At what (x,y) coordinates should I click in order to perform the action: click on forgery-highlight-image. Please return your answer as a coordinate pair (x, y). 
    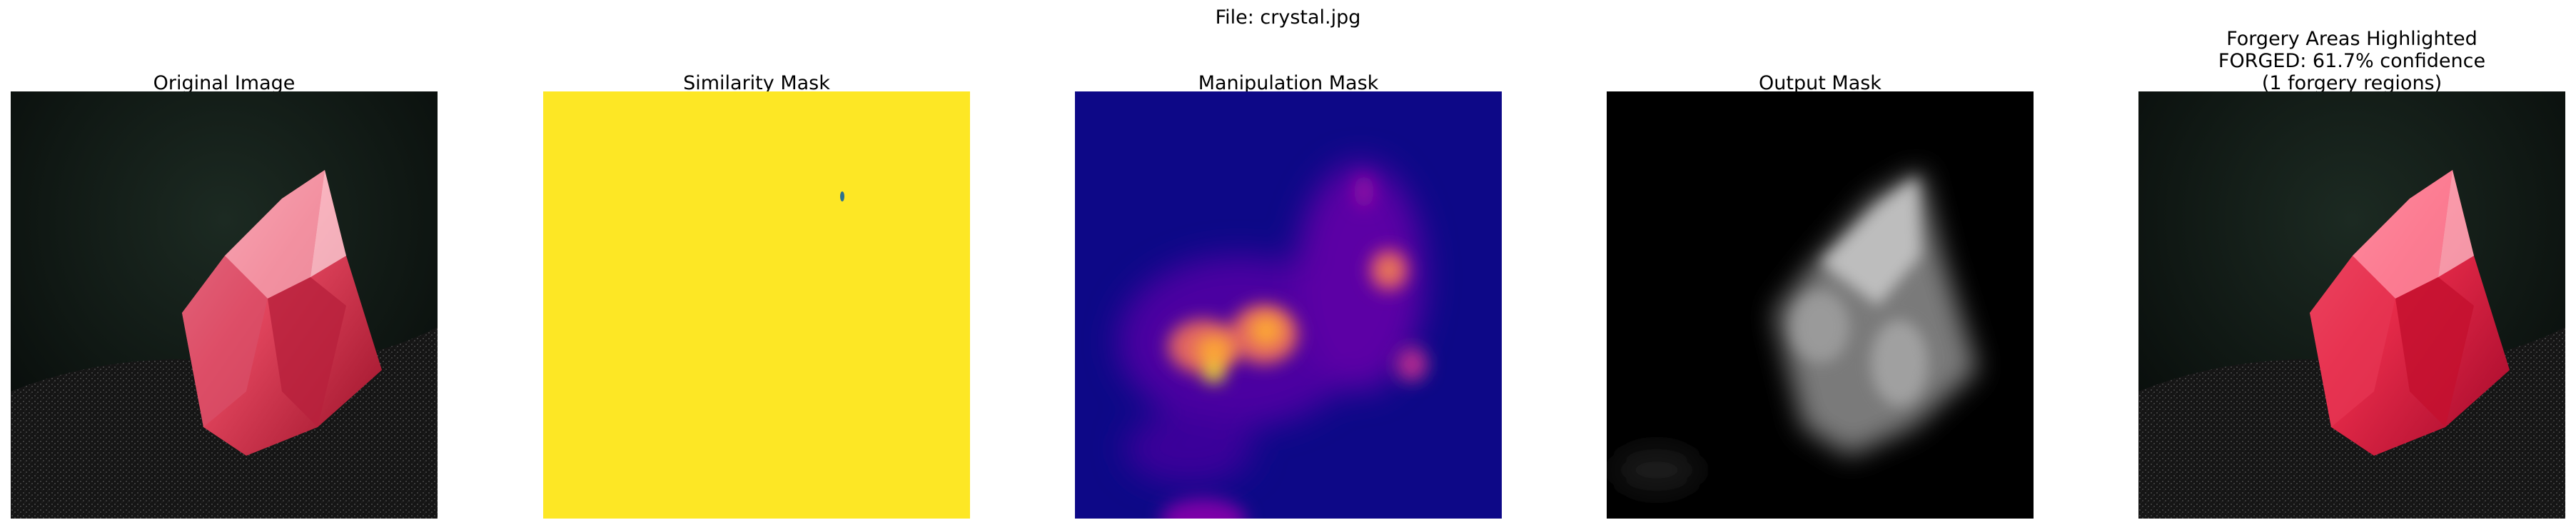
    Looking at the image, I should click on (2351, 305).